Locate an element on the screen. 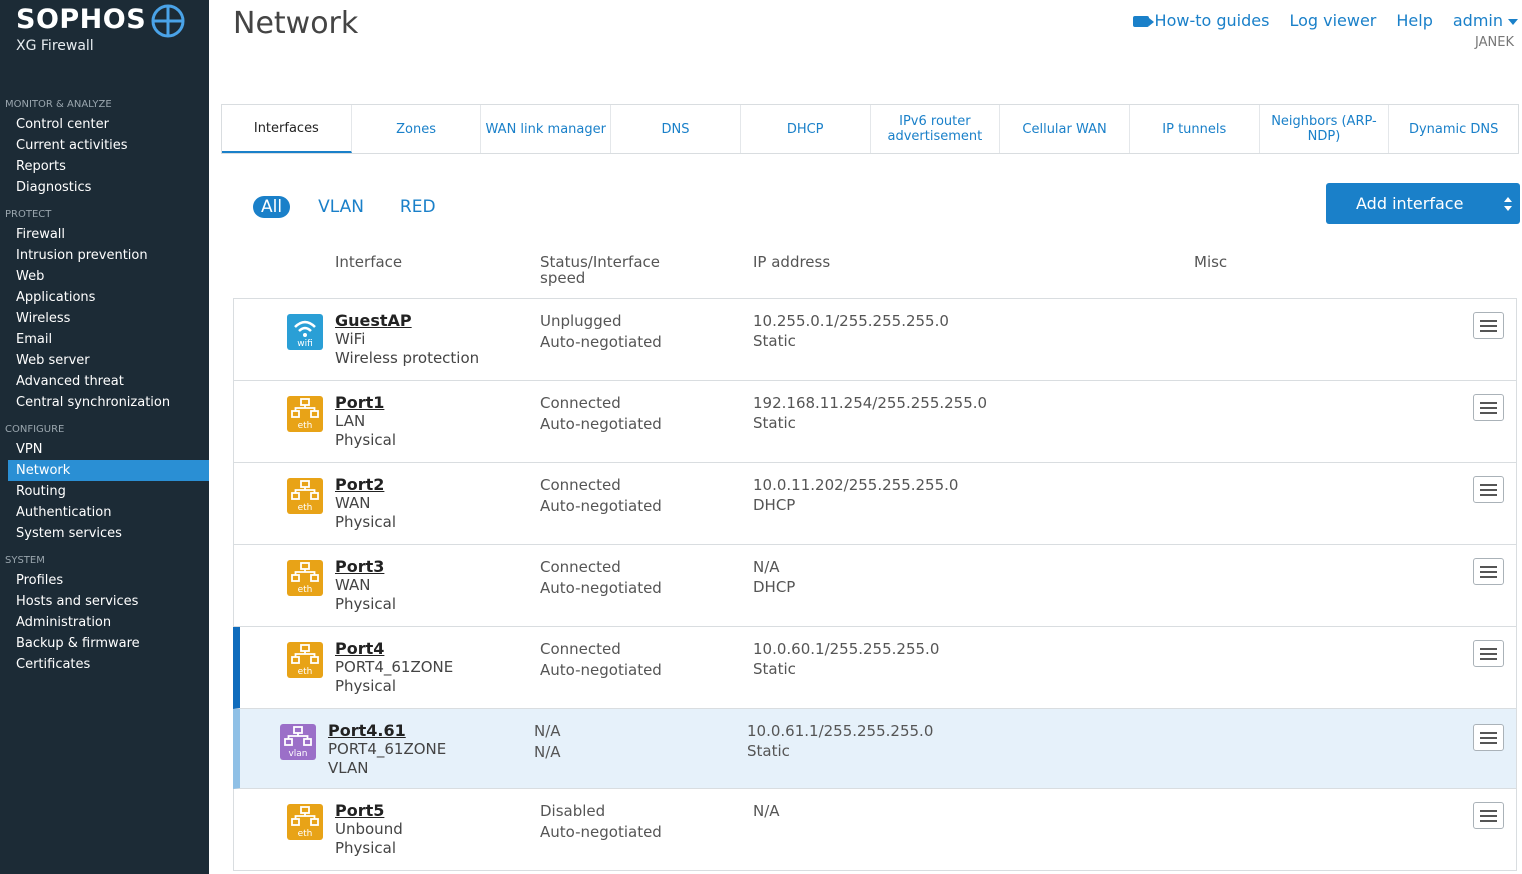 This screenshot has width=1522, height=874. sidebar-item-certificates: Certificates is located at coordinates (53, 664).